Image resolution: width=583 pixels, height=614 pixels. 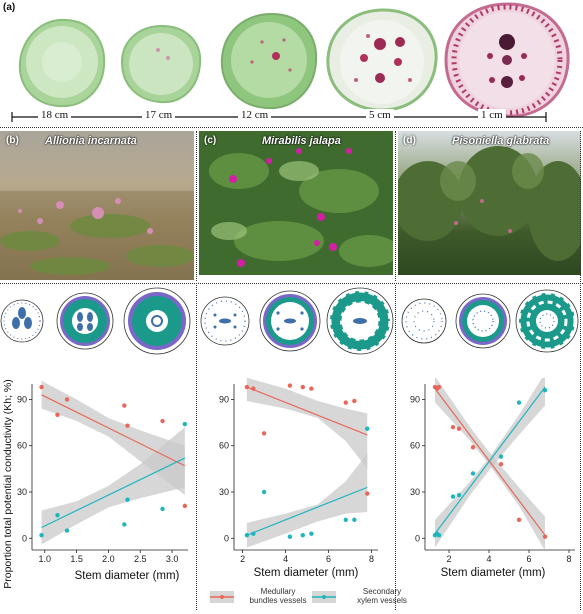 What do you see at coordinates (127, 576) in the screenshot?
I see `x-axis-label-1: Stem diameter (mm)` at bounding box center [127, 576].